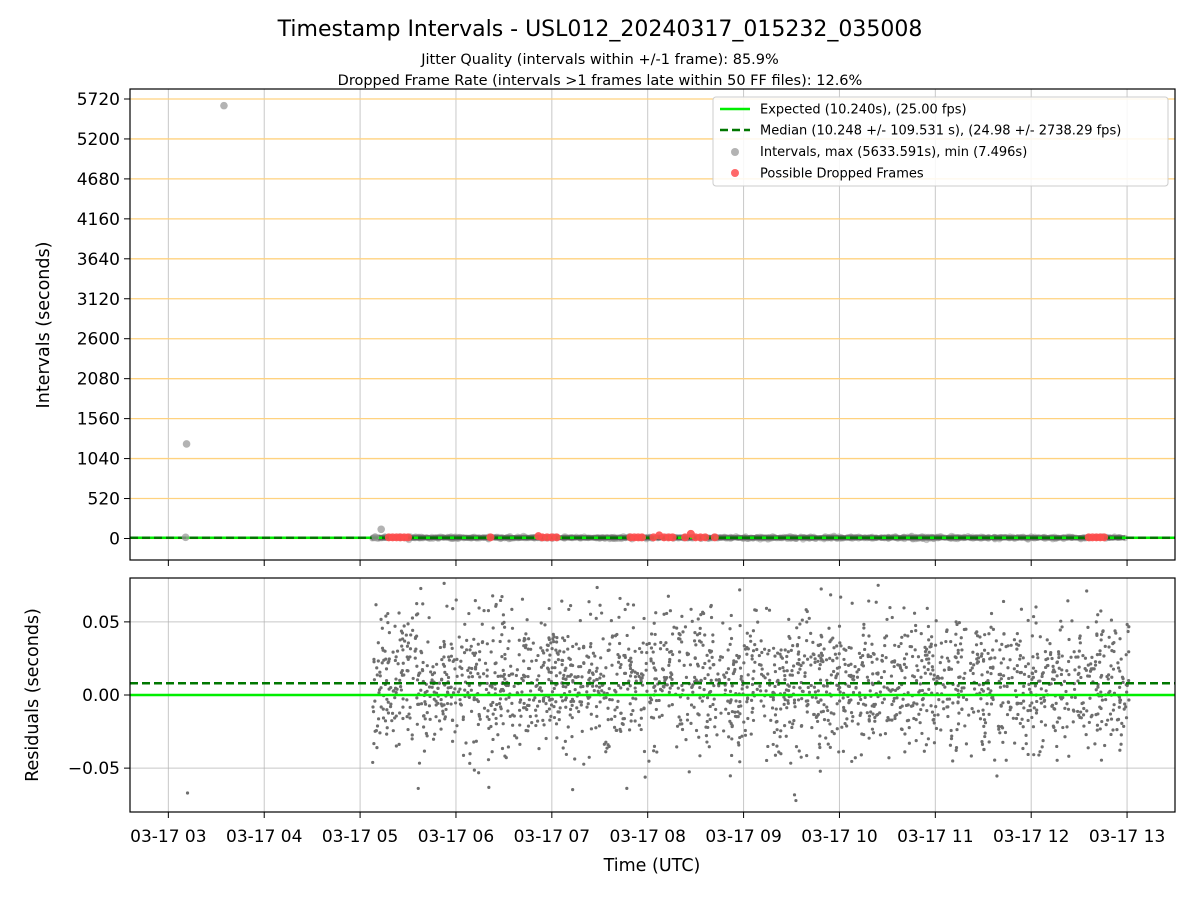  Describe the element at coordinates (714, 537) in the screenshot. I see `dropped-frame-point` at that location.